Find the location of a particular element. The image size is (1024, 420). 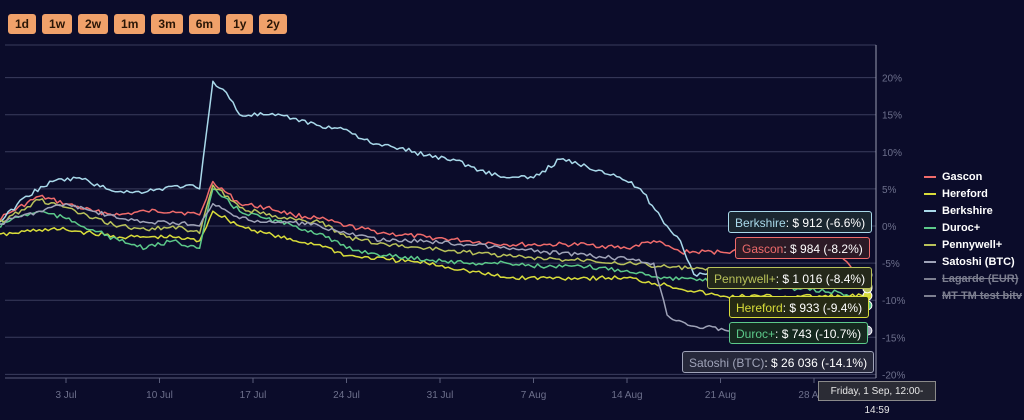

tooltip-series-name: Pennywell+ is located at coordinates (745, 279).